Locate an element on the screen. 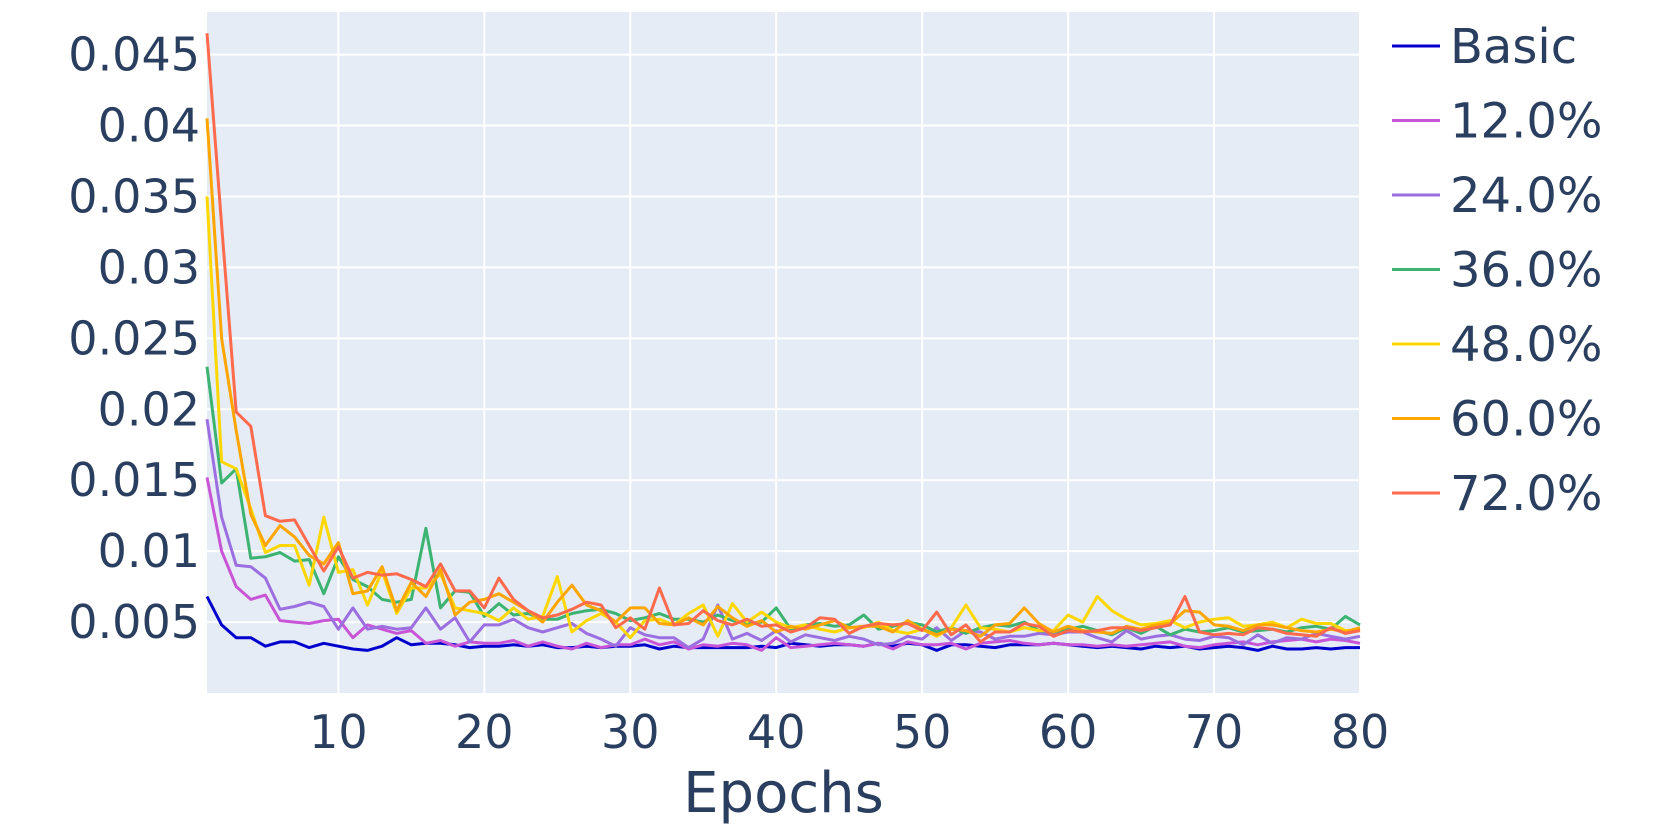  legend-label: 36.0% is located at coordinates (1526, 271).